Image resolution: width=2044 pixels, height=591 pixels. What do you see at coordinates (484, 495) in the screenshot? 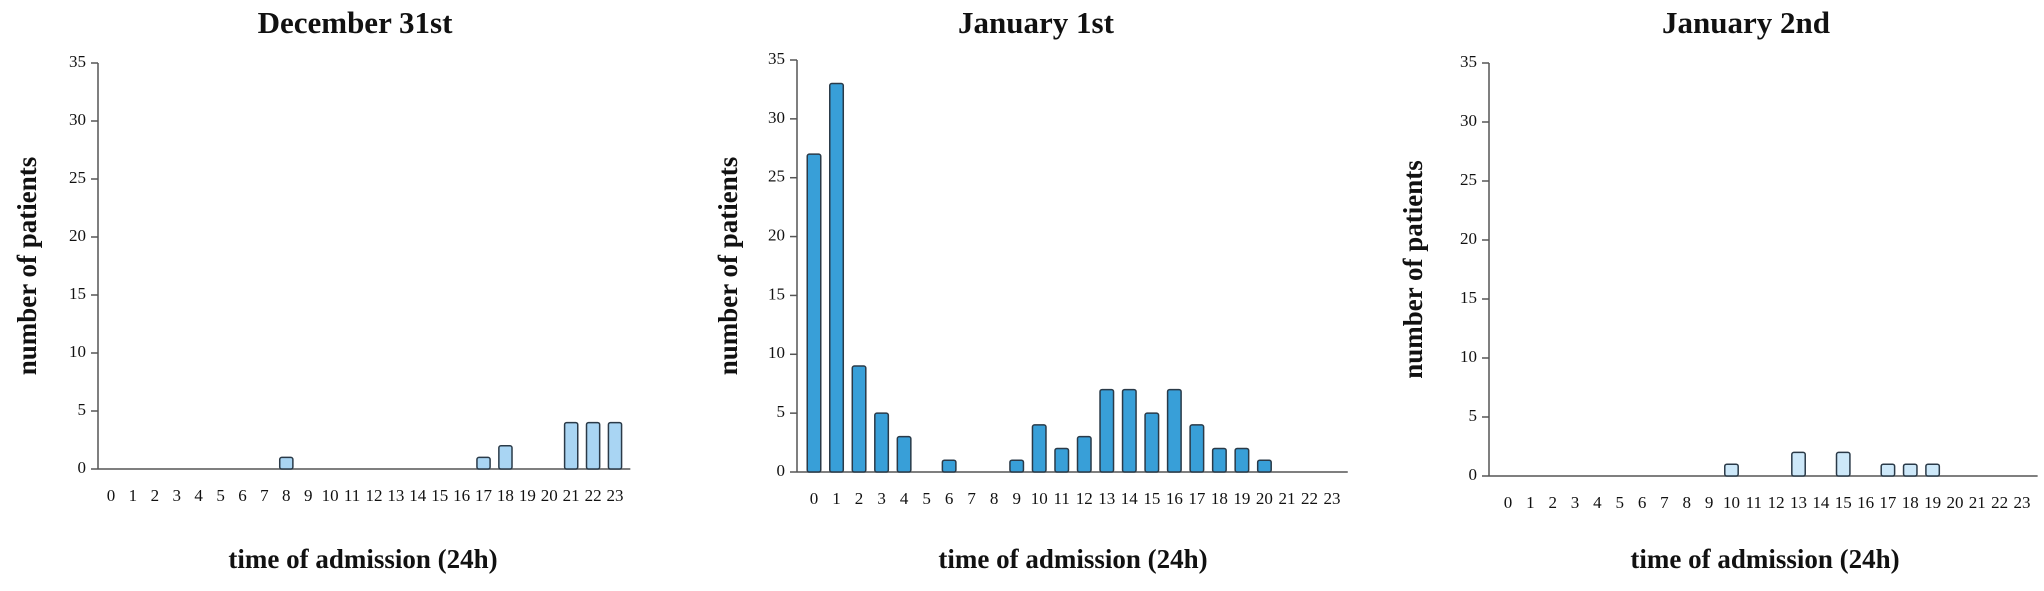
I see `x-tick-label: 17` at bounding box center [484, 495].